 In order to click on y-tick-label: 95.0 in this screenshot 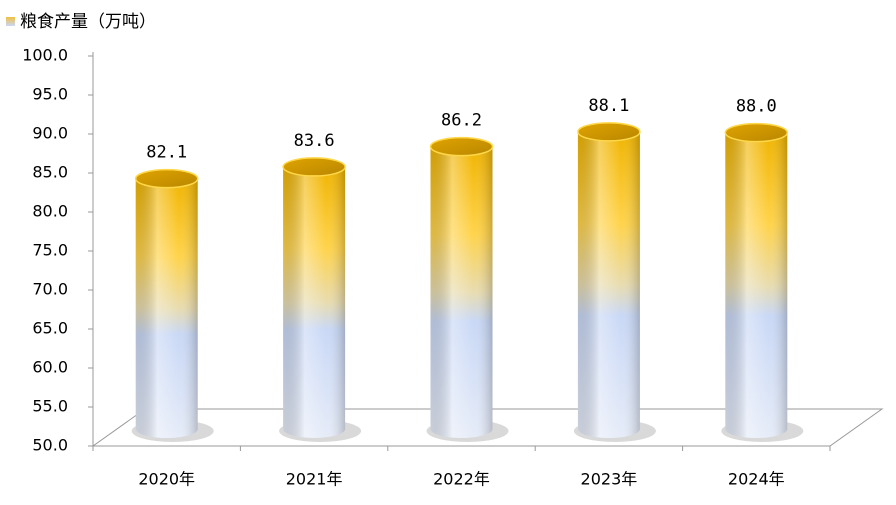, I will do `click(50, 94)`.